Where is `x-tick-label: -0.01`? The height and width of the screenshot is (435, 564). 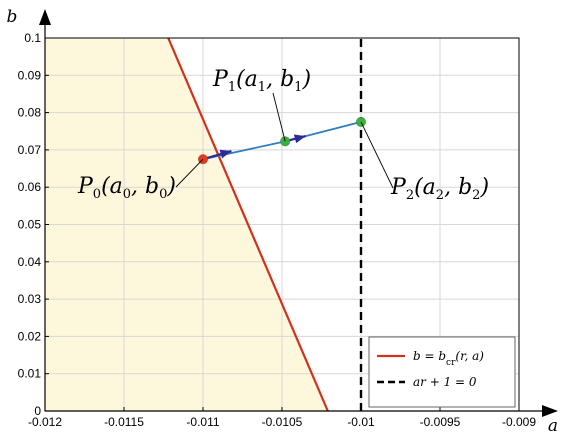
x-tick-label: -0.01 is located at coordinates (361, 422).